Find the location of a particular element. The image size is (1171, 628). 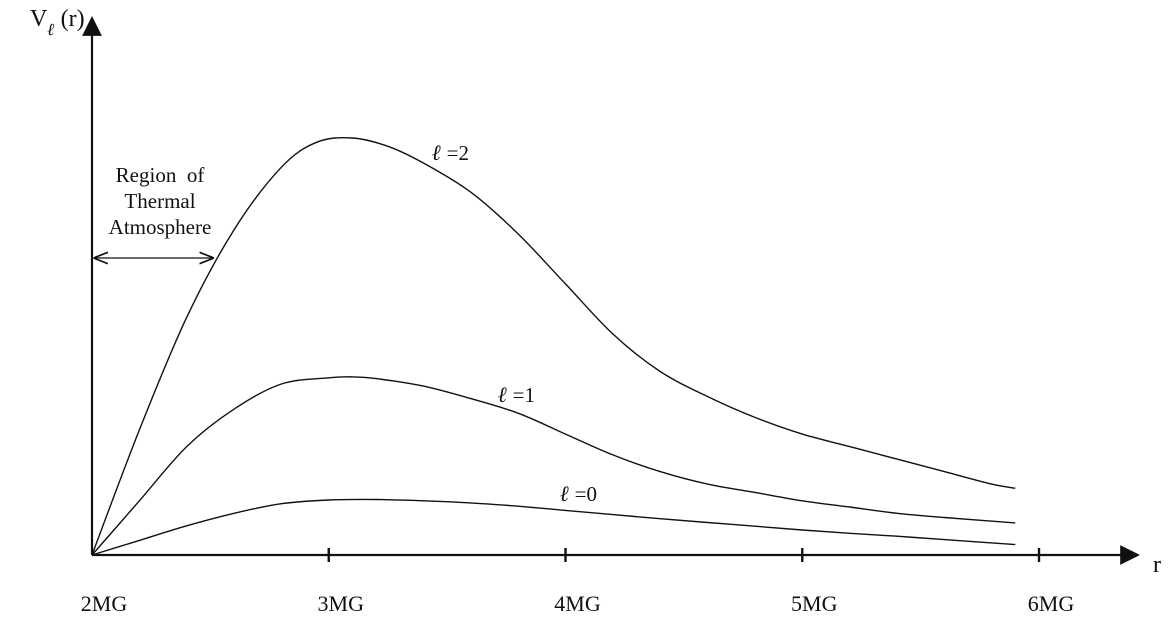

curve-l0 is located at coordinates (553, 527).